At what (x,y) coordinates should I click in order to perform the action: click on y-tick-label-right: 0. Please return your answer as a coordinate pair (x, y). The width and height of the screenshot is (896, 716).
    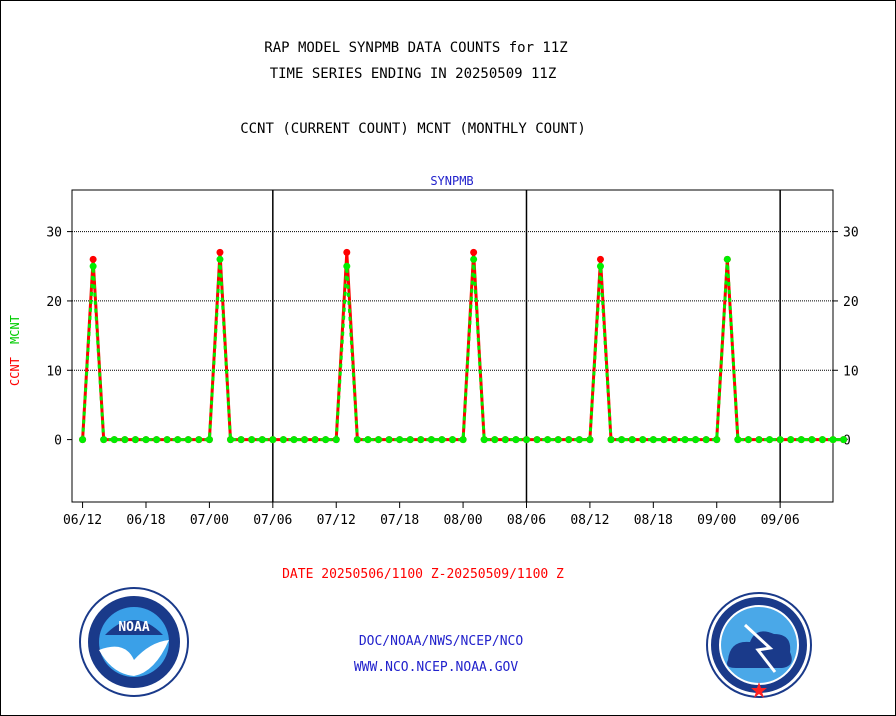
    Looking at the image, I should click on (847, 441).